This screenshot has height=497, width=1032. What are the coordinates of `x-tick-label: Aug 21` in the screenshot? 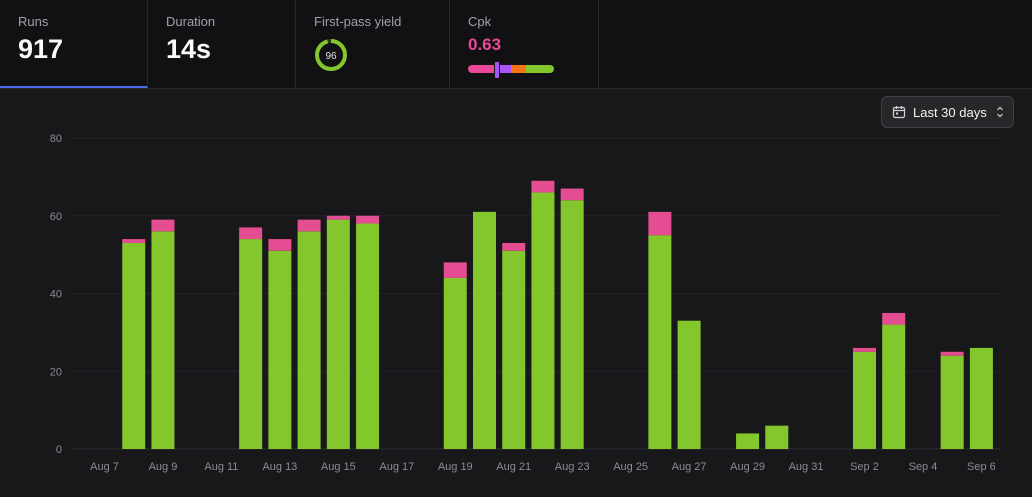 It's located at (513, 467).